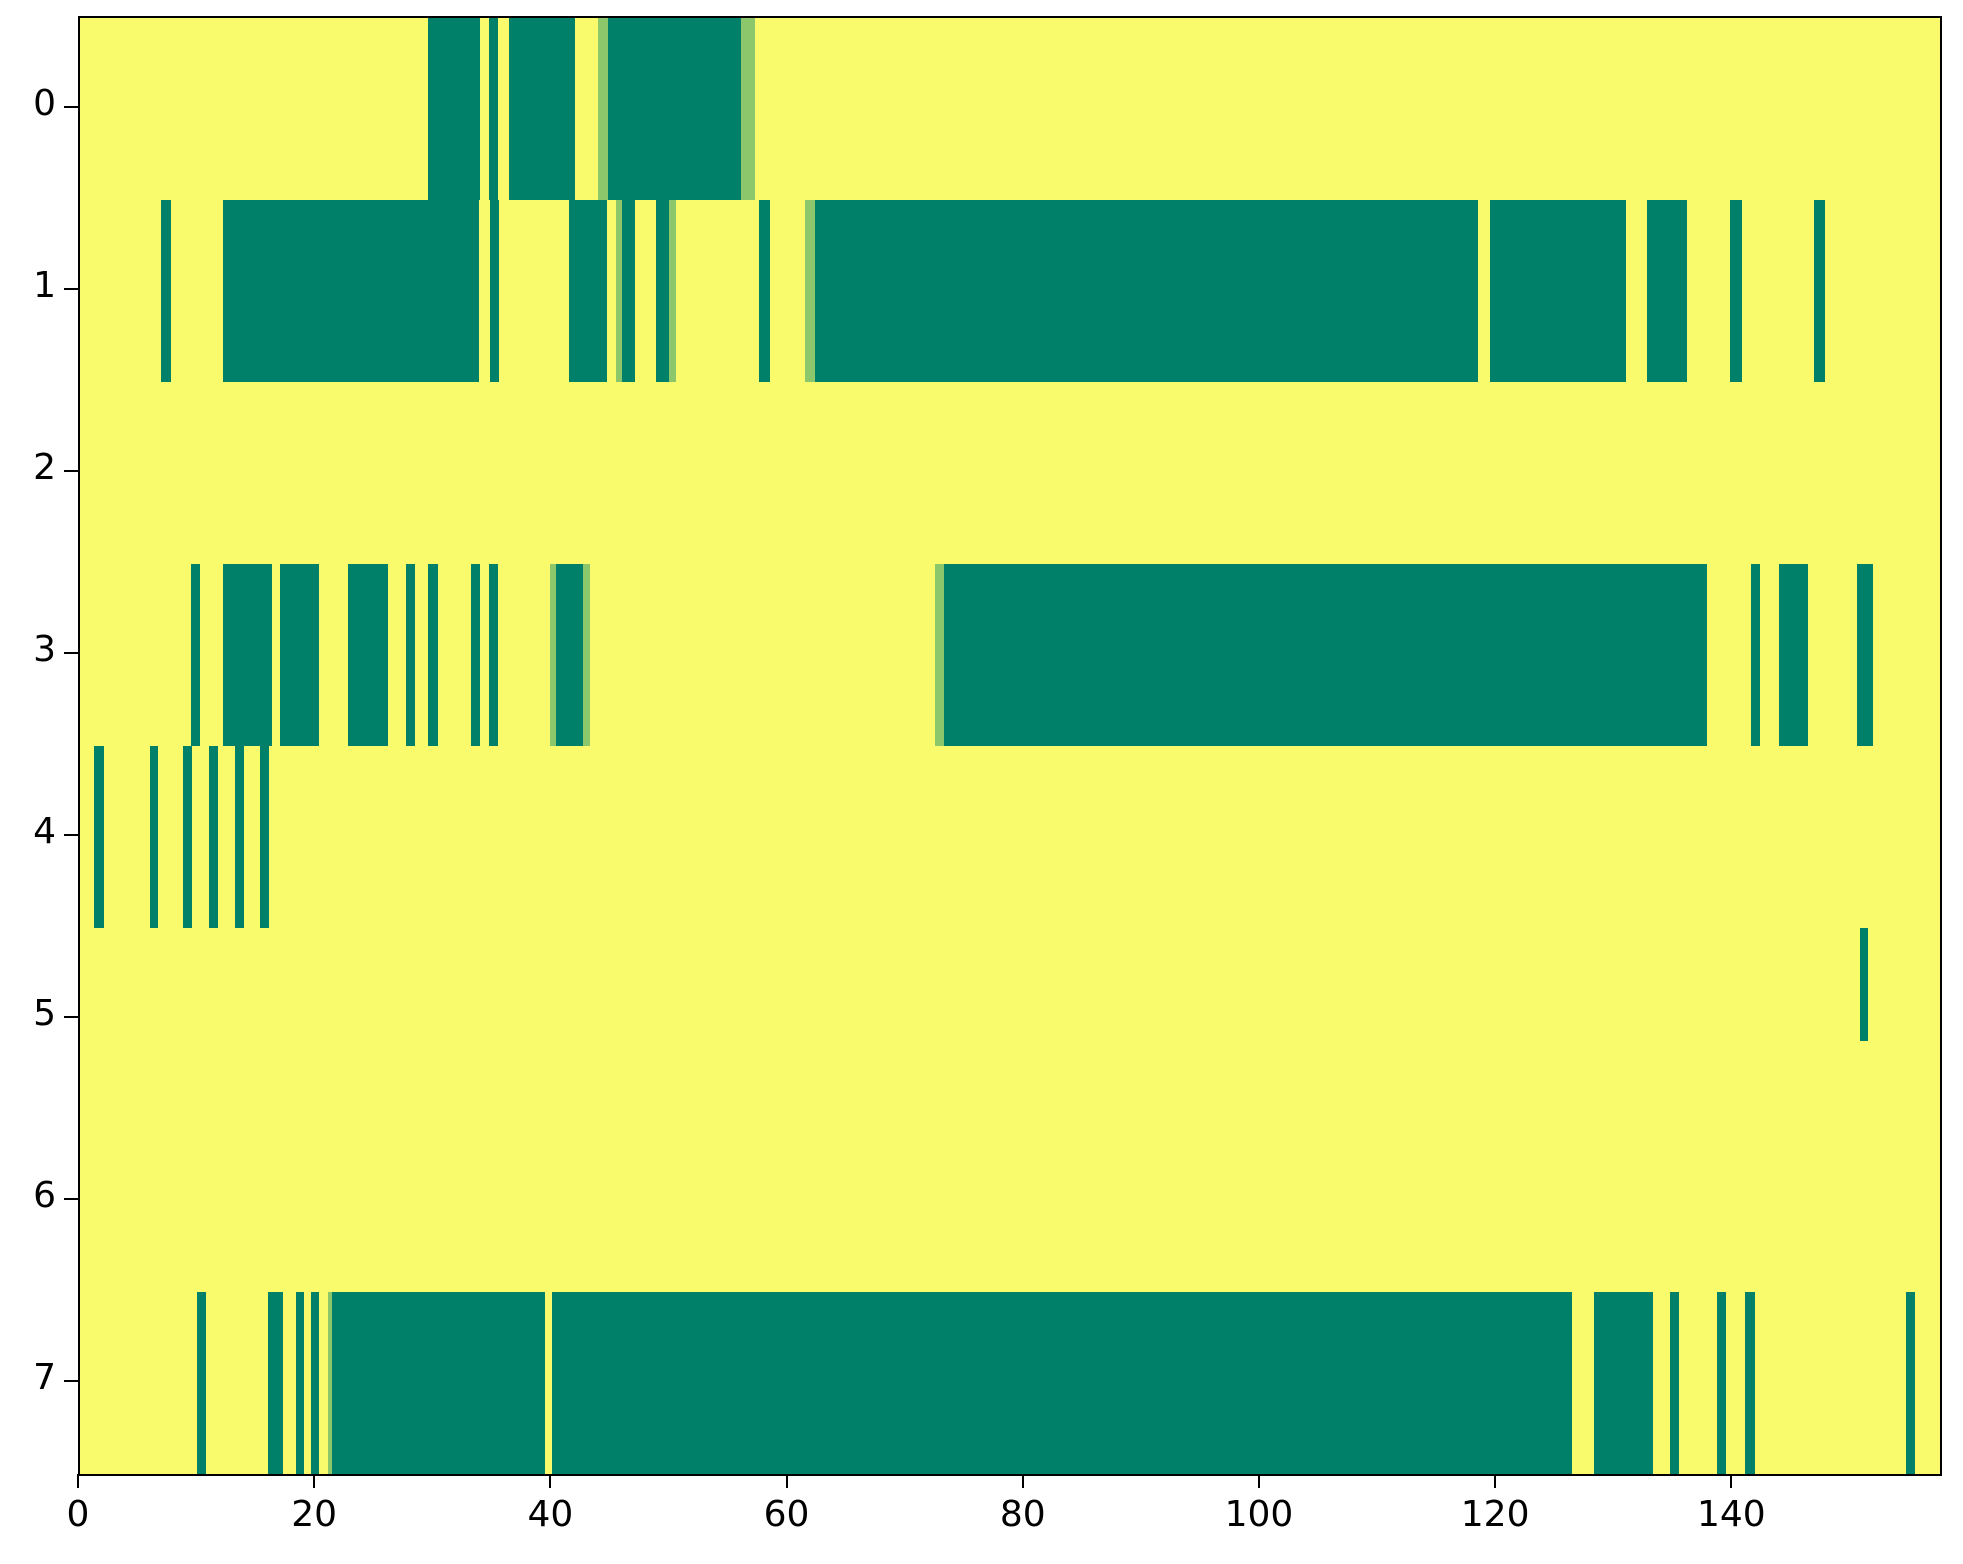  I want to click on y-axis-tick-label: 3, so click(44, 649).